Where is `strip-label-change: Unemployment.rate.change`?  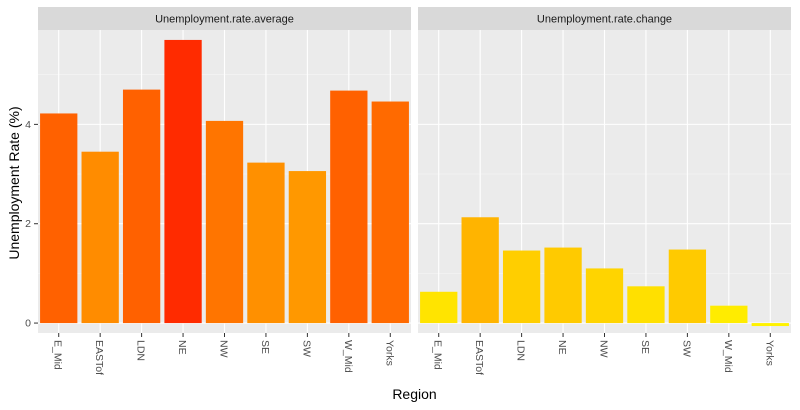
strip-label-change: Unemployment.rate.change is located at coordinates (604, 20).